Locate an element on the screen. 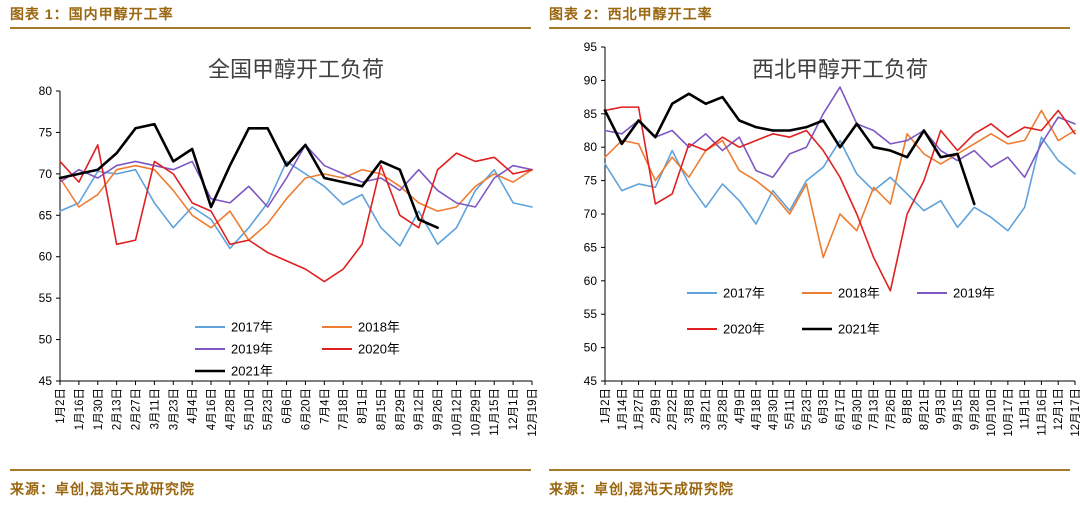  legend-label-2017年: 2017年 is located at coordinates (252, 327).